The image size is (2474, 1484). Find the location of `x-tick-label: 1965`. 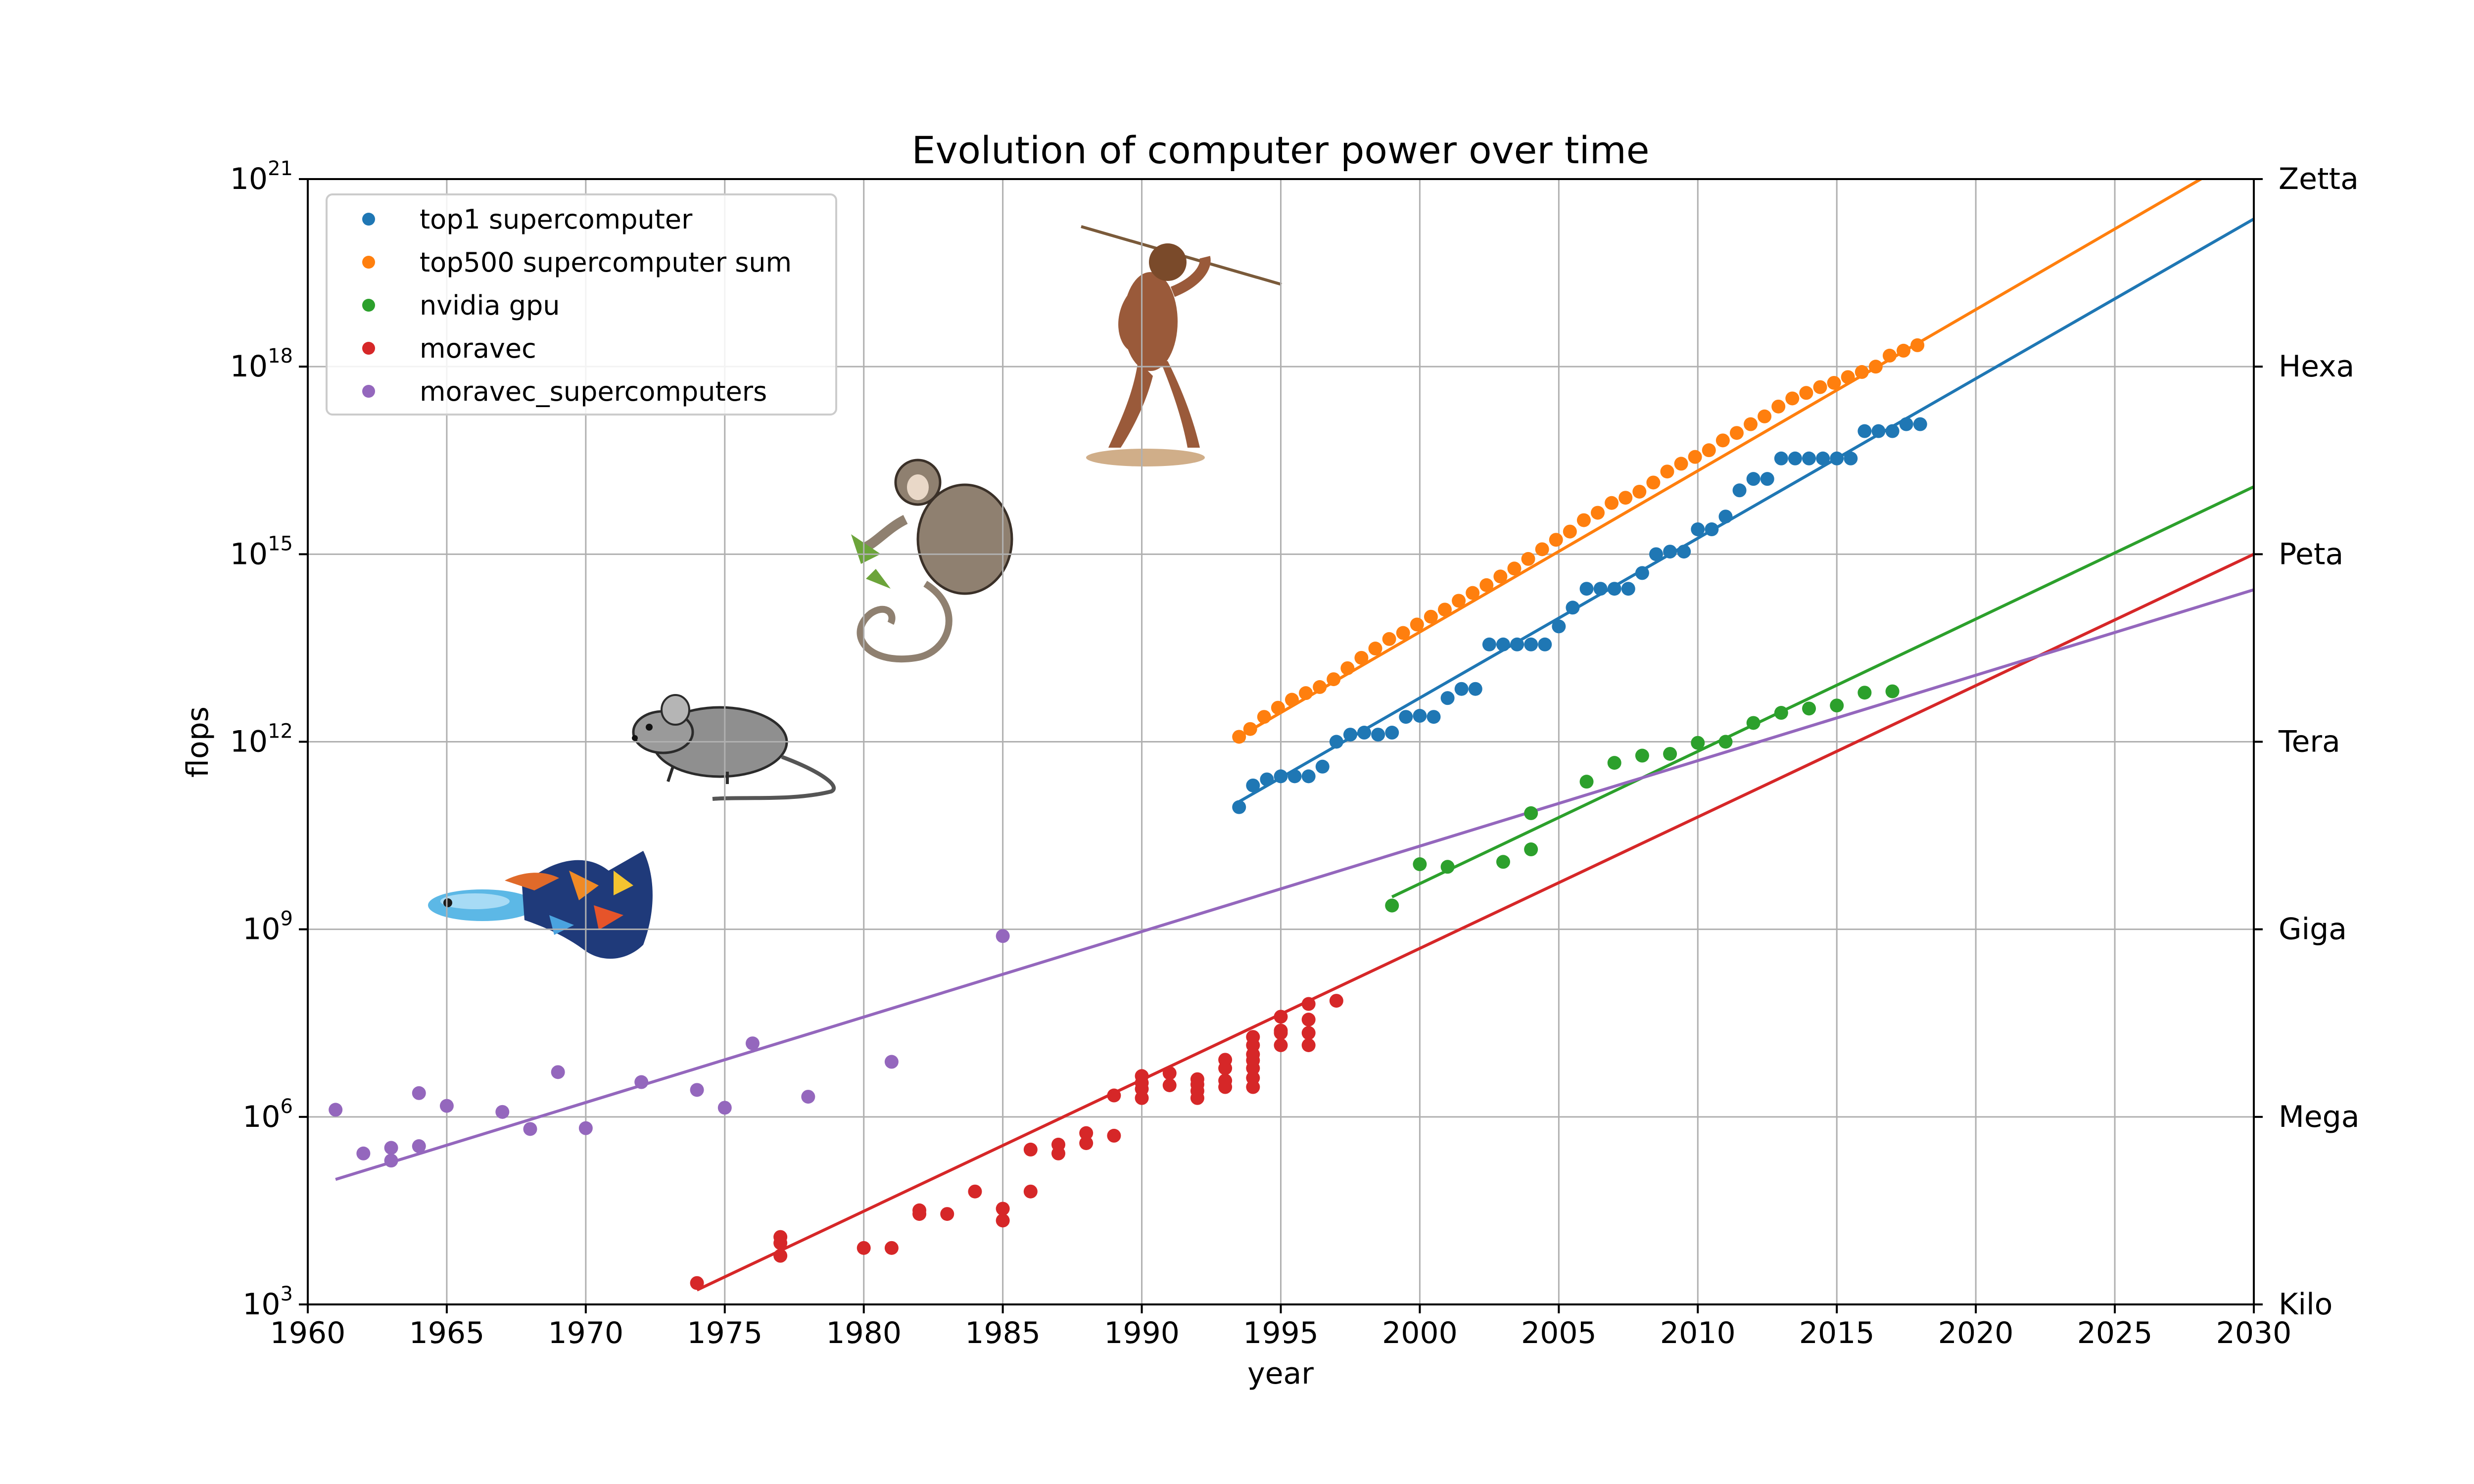

x-tick-label: 1965 is located at coordinates (447, 1333).